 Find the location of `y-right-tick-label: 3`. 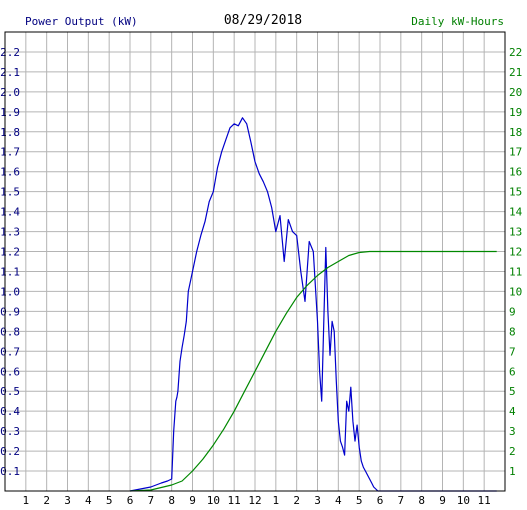

y-right-tick-label: 3 is located at coordinates (512, 431).